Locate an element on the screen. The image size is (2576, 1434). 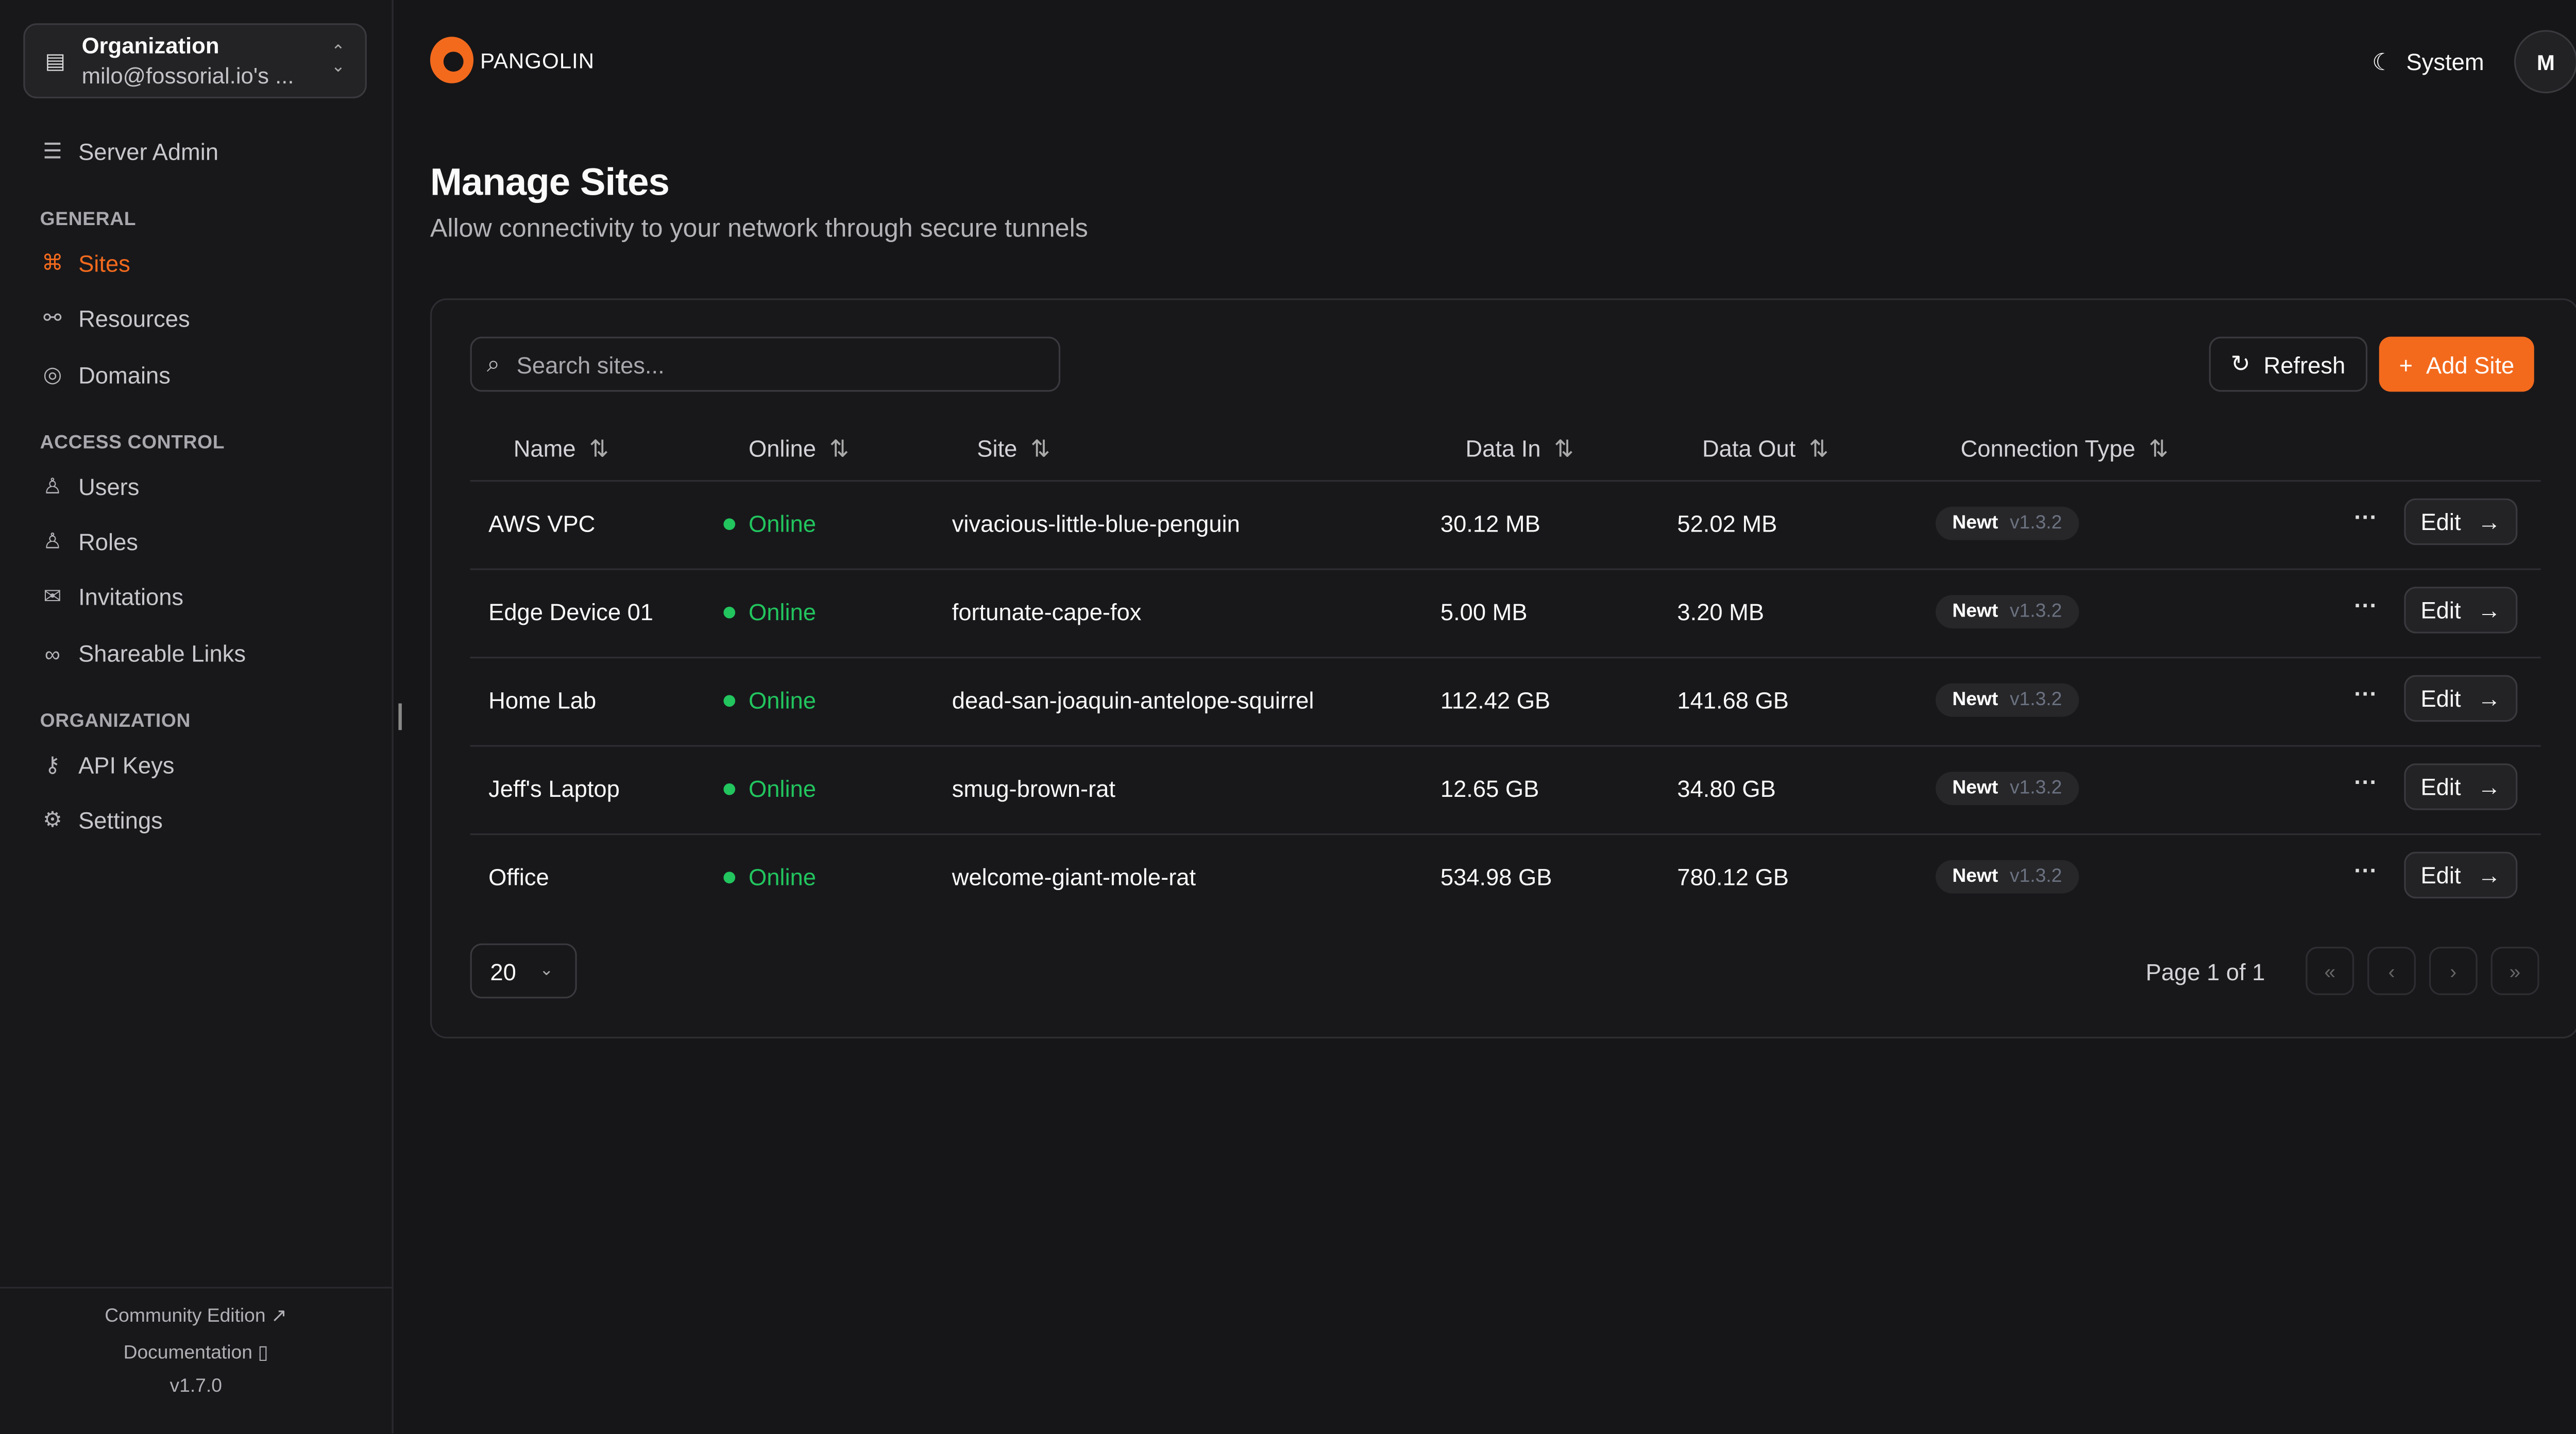
sidebar-resize-handle is located at coordinates (400, 716).